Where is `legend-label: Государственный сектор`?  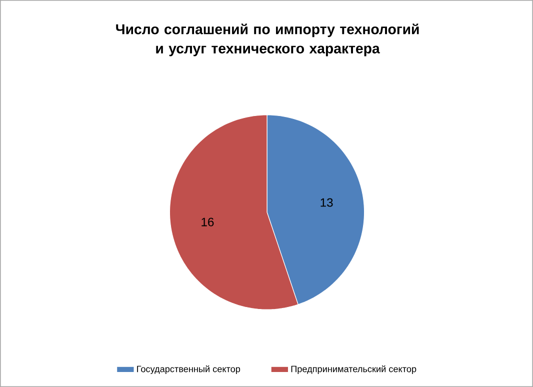 legend-label: Государственный сектор is located at coordinates (188, 369).